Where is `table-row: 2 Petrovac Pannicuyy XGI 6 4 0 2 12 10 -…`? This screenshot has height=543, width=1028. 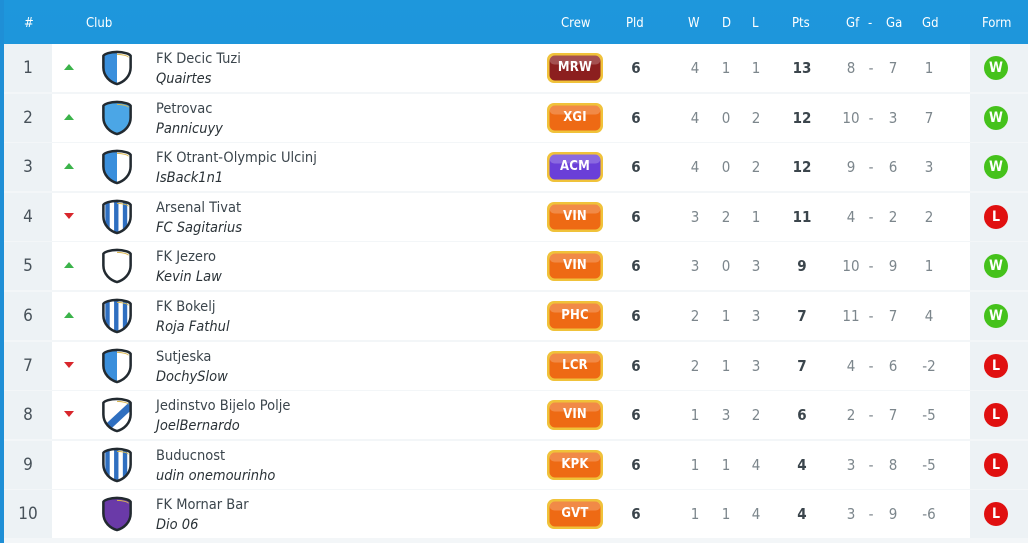
table-row: 2 Petrovac Pannicuyy XGI 6 4 0 2 12 10 -… is located at coordinates (516, 118).